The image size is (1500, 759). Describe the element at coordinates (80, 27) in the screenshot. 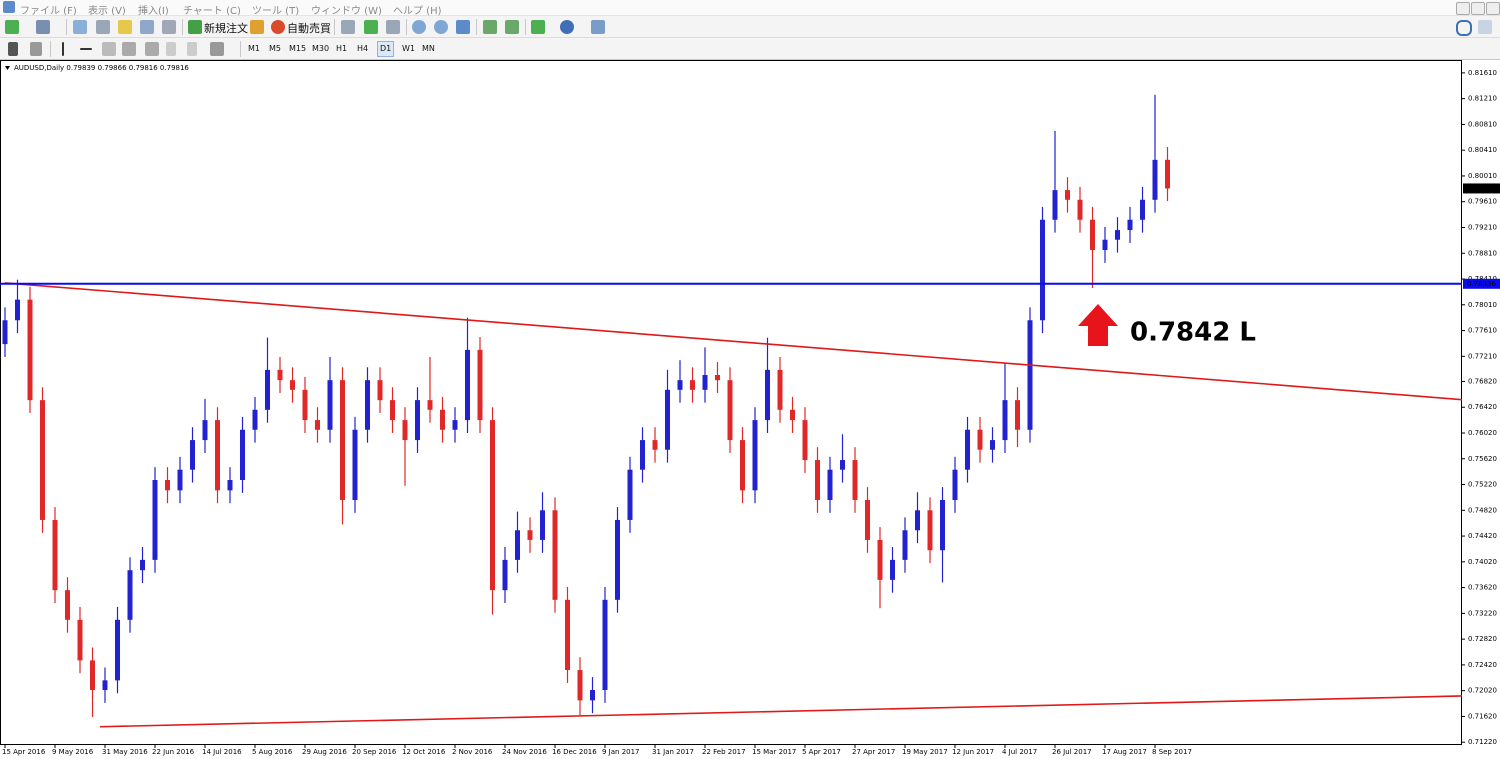

I see `market-watch-button` at that location.